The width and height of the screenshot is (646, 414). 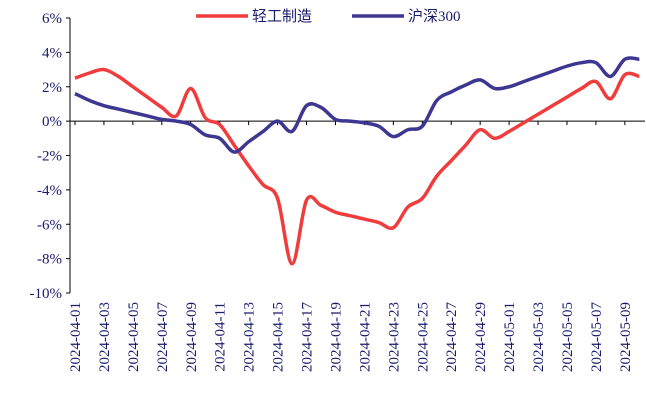 What do you see at coordinates (76, 337) in the screenshot?
I see `x-tick-label: 2024-04-01` at bounding box center [76, 337].